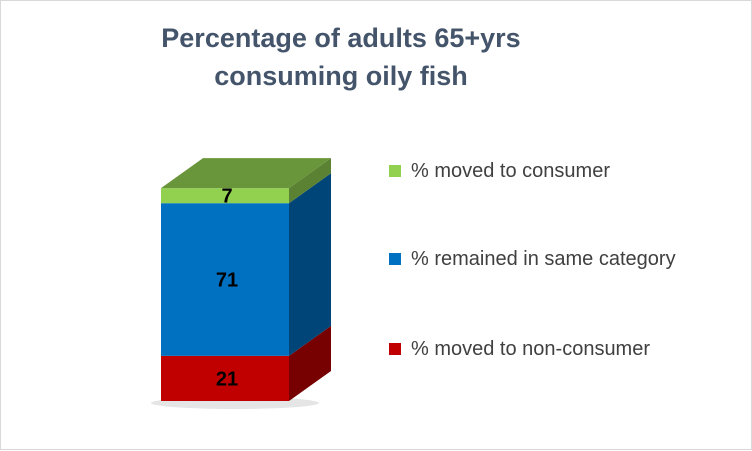 The width and height of the screenshot is (752, 451). I want to click on legend-swatch-moved-to-non-consumer, so click(395, 349).